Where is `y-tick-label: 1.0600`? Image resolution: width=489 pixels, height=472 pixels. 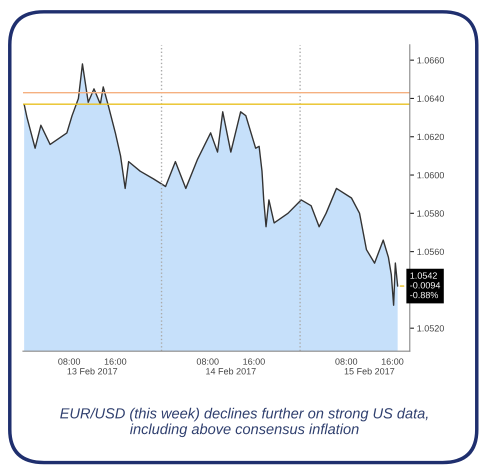
y-tick-label: 1.0600 is located at coordinates (430, 175).